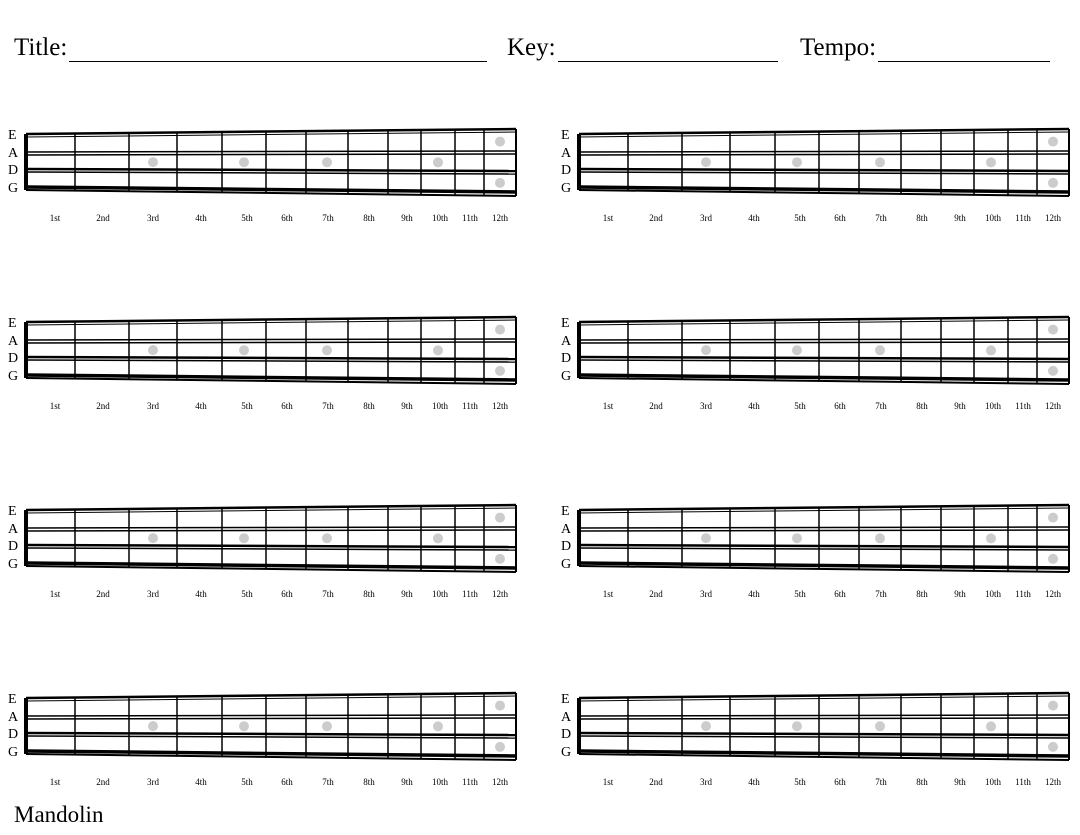  What do you see at coordinates (964, 48) in the screenshot?
I see `tempo-blank-line` at bounding box center [964, 48].